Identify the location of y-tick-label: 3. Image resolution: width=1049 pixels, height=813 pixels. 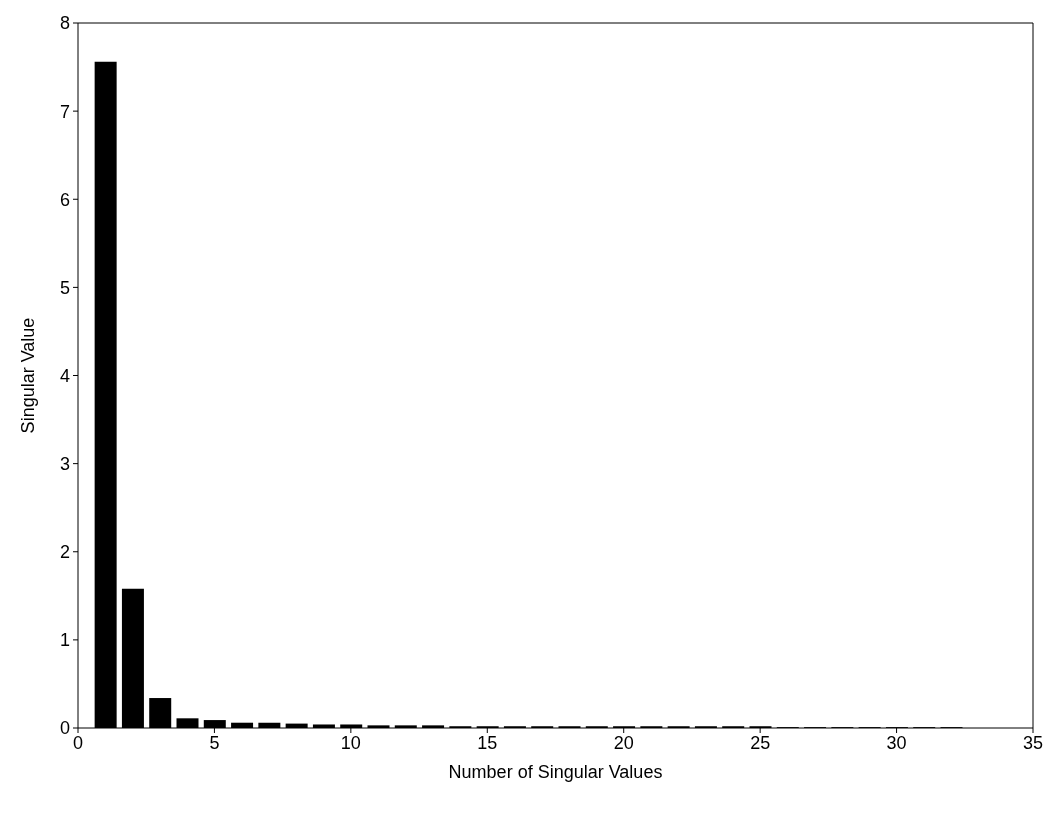
(64, 464).